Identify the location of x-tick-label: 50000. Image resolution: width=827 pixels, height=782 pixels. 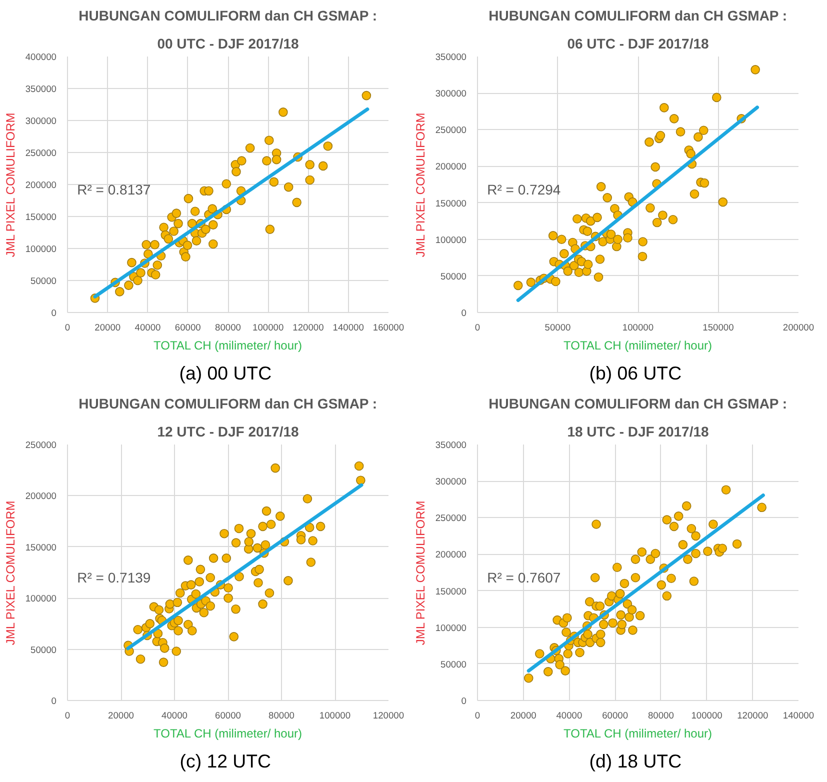
(557, 327).